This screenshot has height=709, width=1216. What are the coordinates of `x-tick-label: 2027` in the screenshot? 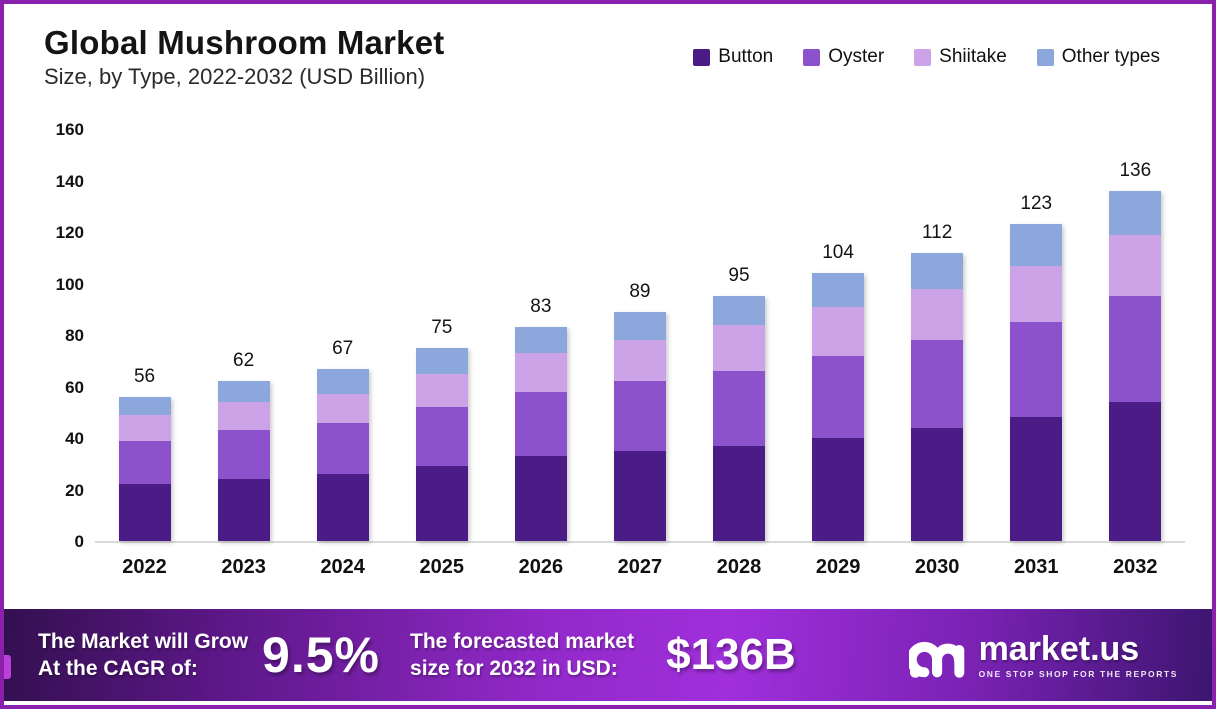 It's located at (640, 567).